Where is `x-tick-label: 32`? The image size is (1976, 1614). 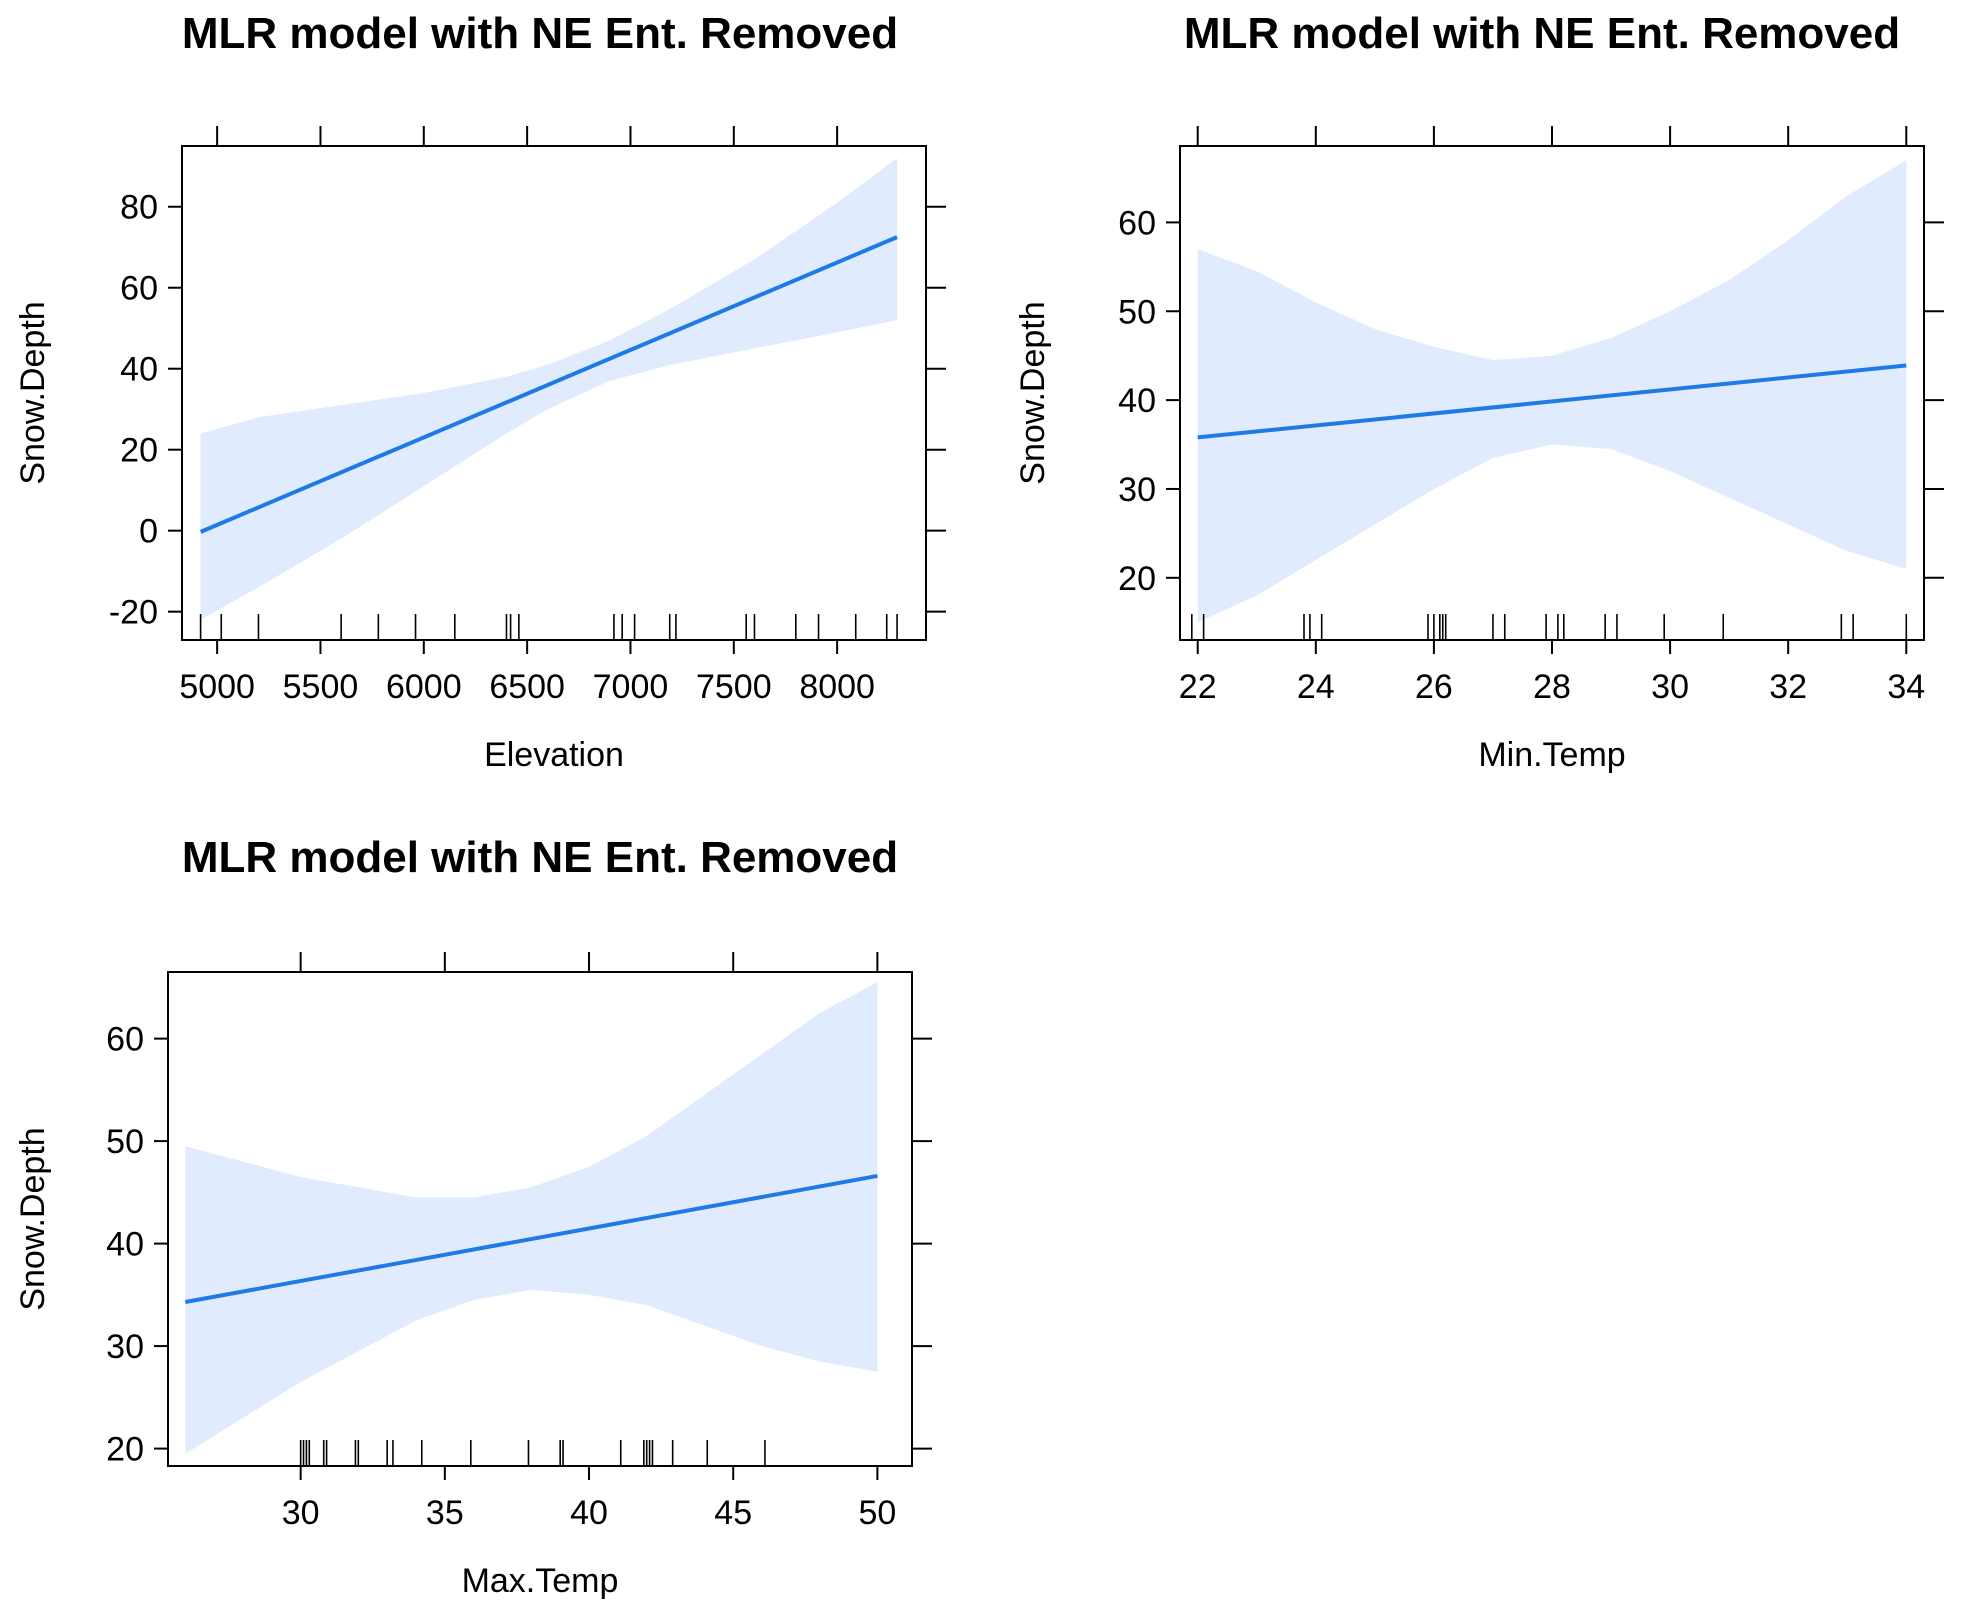
x-tick-label: 32 is located at coordinates (1788, 687).